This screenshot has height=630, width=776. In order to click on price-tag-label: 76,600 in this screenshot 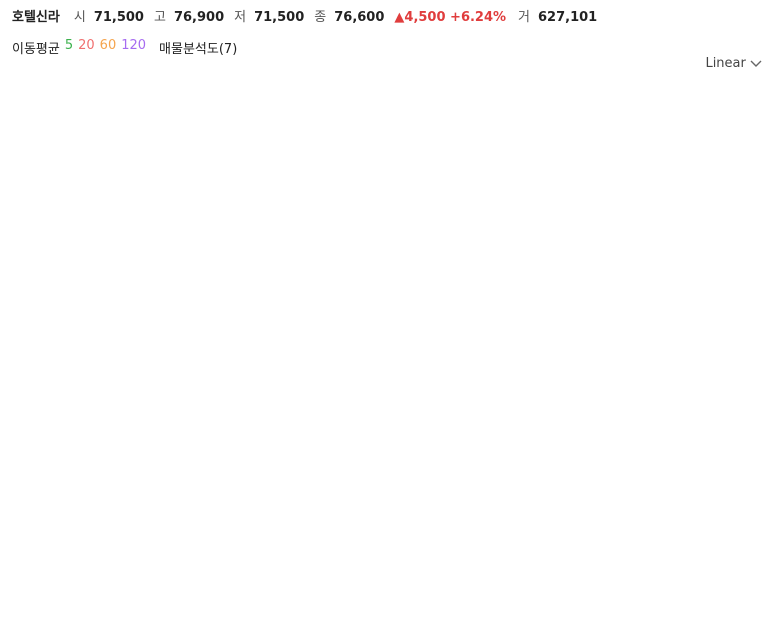, I will do `click(719, 364)`.